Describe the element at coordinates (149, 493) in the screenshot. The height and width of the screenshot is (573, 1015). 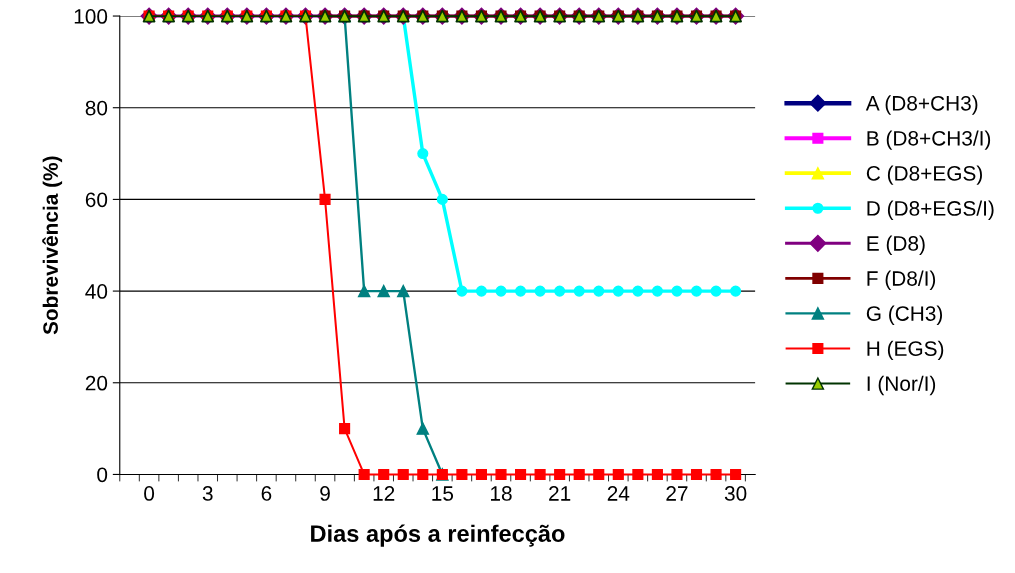
I see `x-tick-label: 0` at that location.